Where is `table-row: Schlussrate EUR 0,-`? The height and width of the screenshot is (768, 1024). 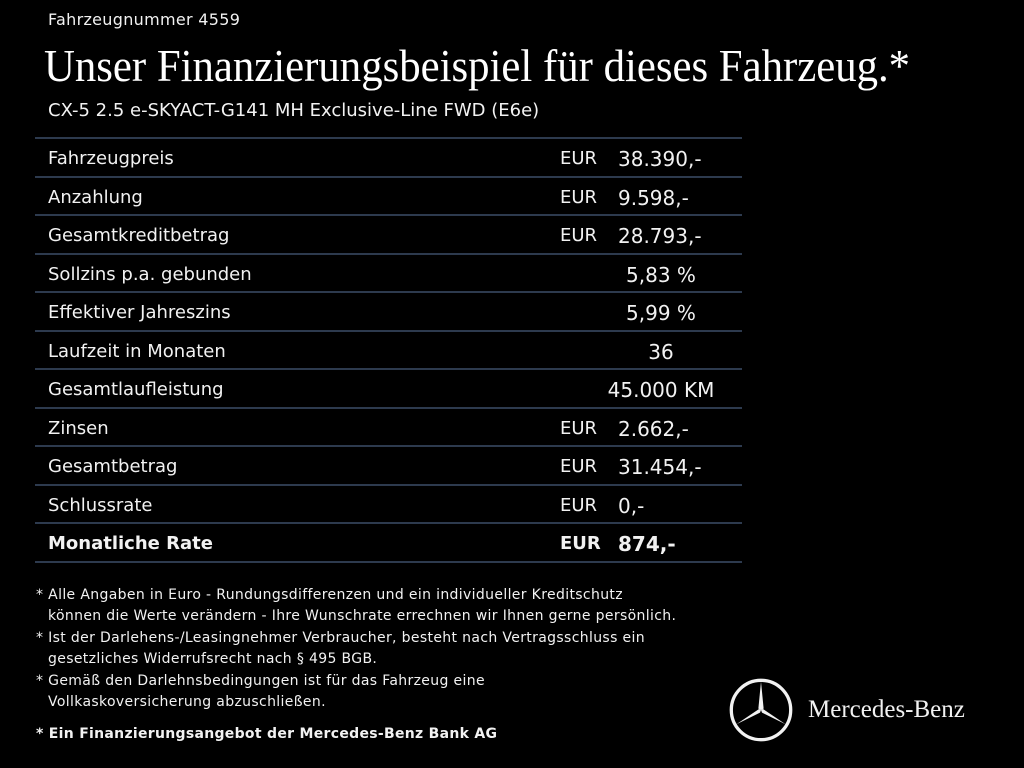
table-row: Schlussrate EUR 0,- is located at coordinates (388, 505).